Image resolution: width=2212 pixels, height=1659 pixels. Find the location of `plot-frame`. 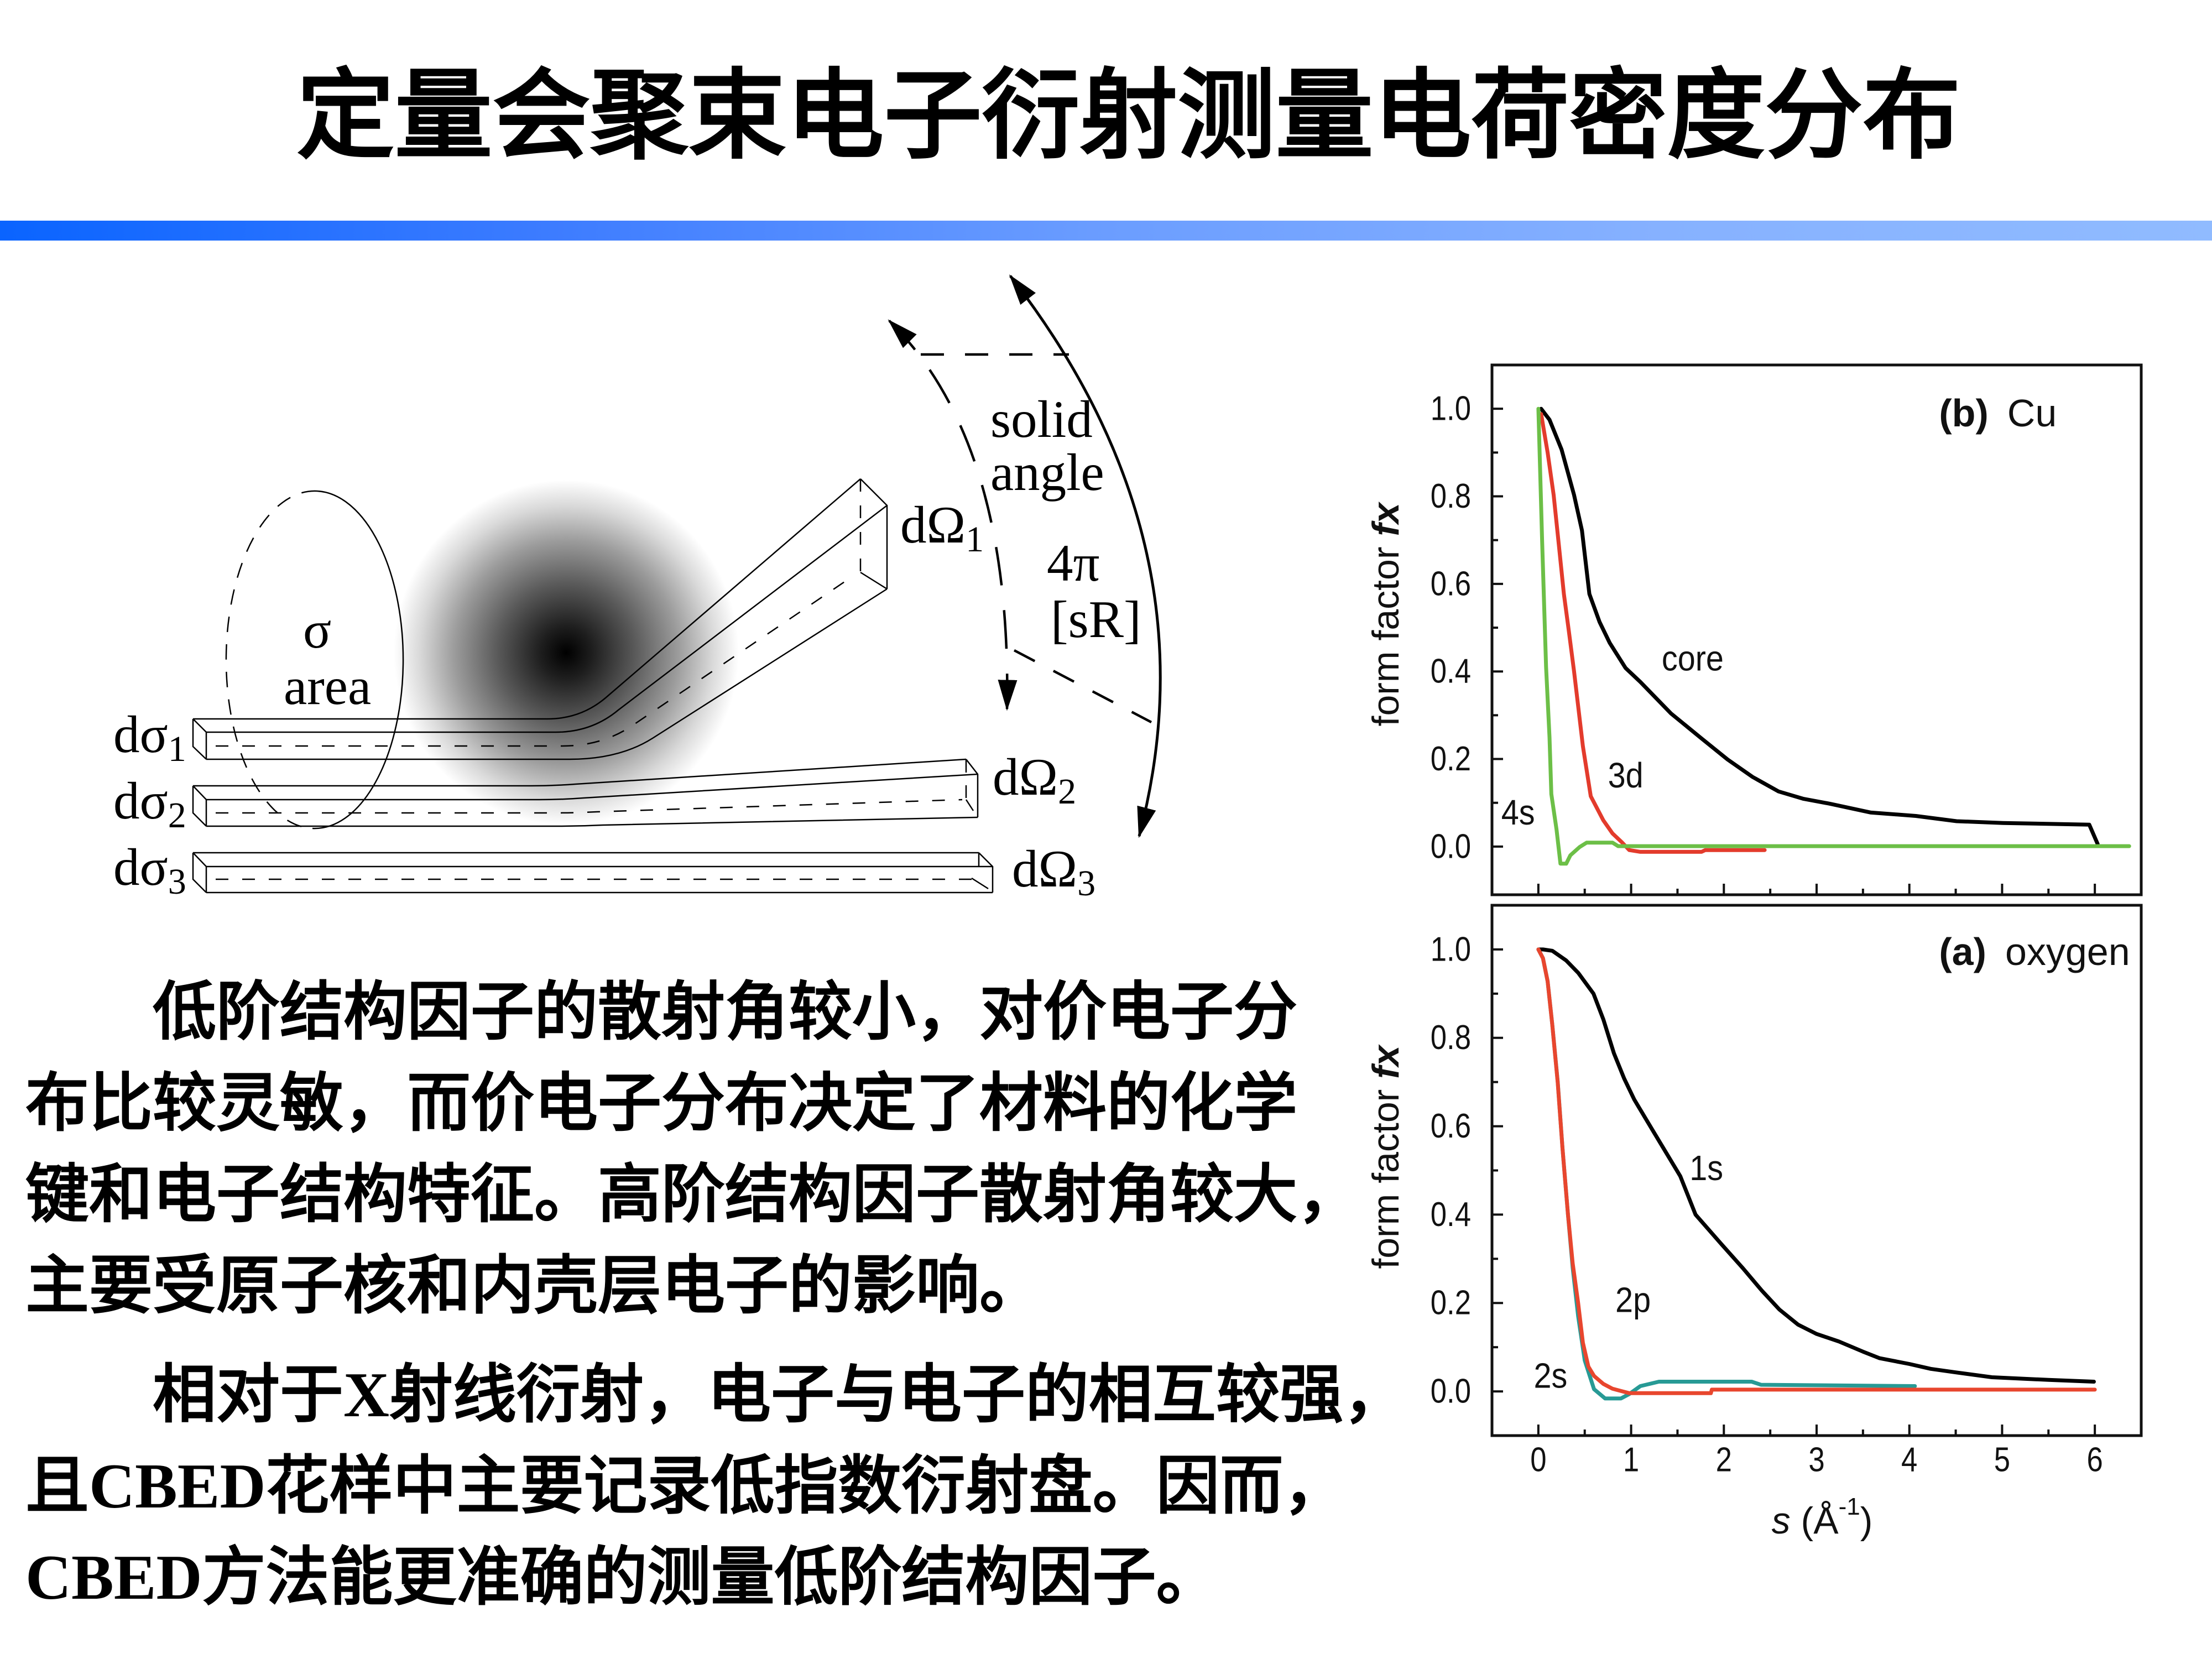

plot-frame is located at coordinates (1816, 630).